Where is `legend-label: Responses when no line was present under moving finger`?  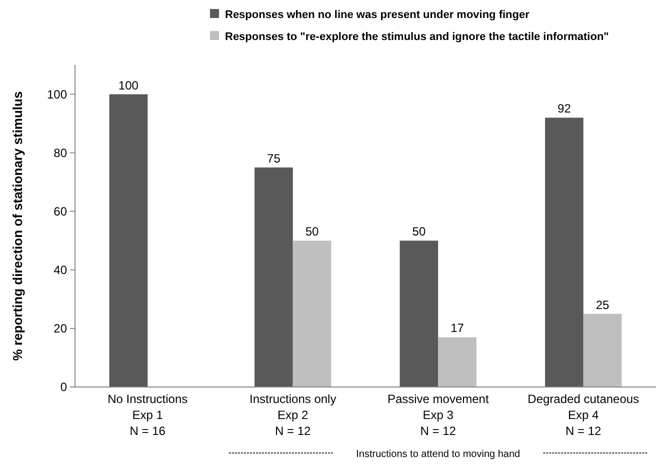
legend-label: Responses when no line was present under moving finger is located at coordinates (377, 14).